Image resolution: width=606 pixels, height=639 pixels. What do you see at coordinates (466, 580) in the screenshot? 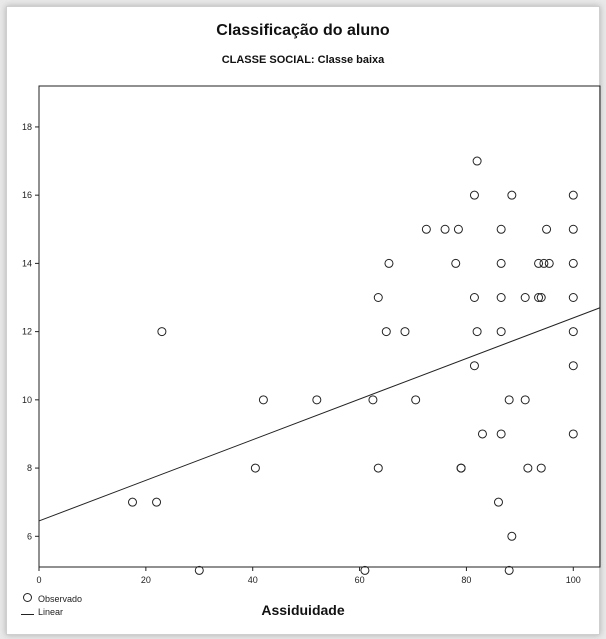
I see `x-tick-label: 80` at bounding box center [466, 580].